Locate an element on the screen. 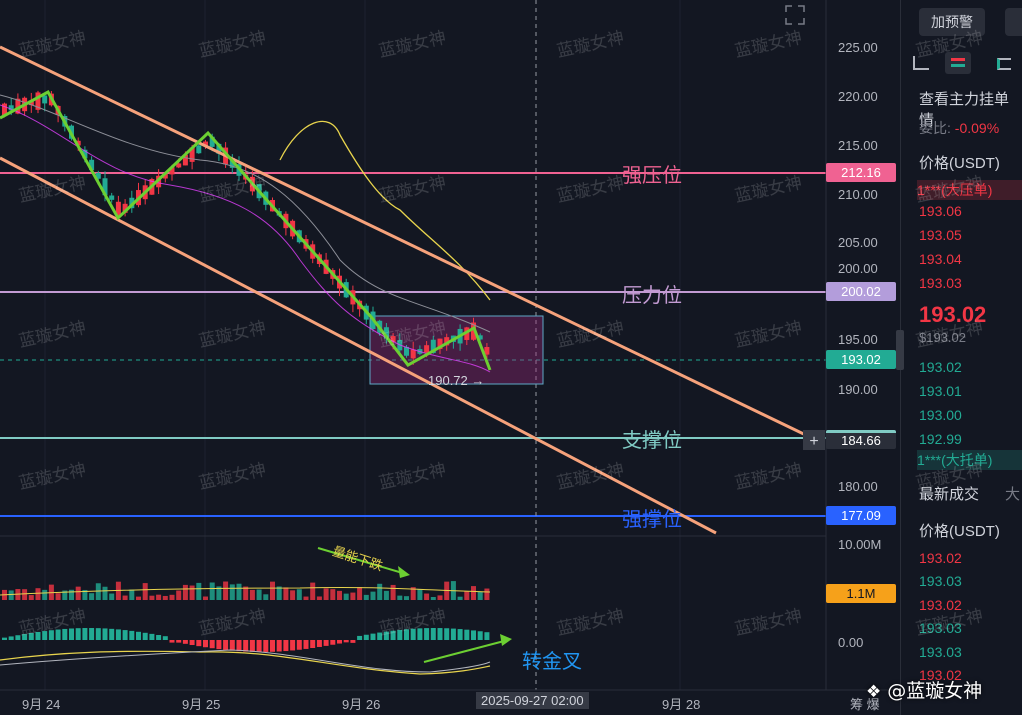  price-tick: 220.00 is located at coordinates (858, 96).